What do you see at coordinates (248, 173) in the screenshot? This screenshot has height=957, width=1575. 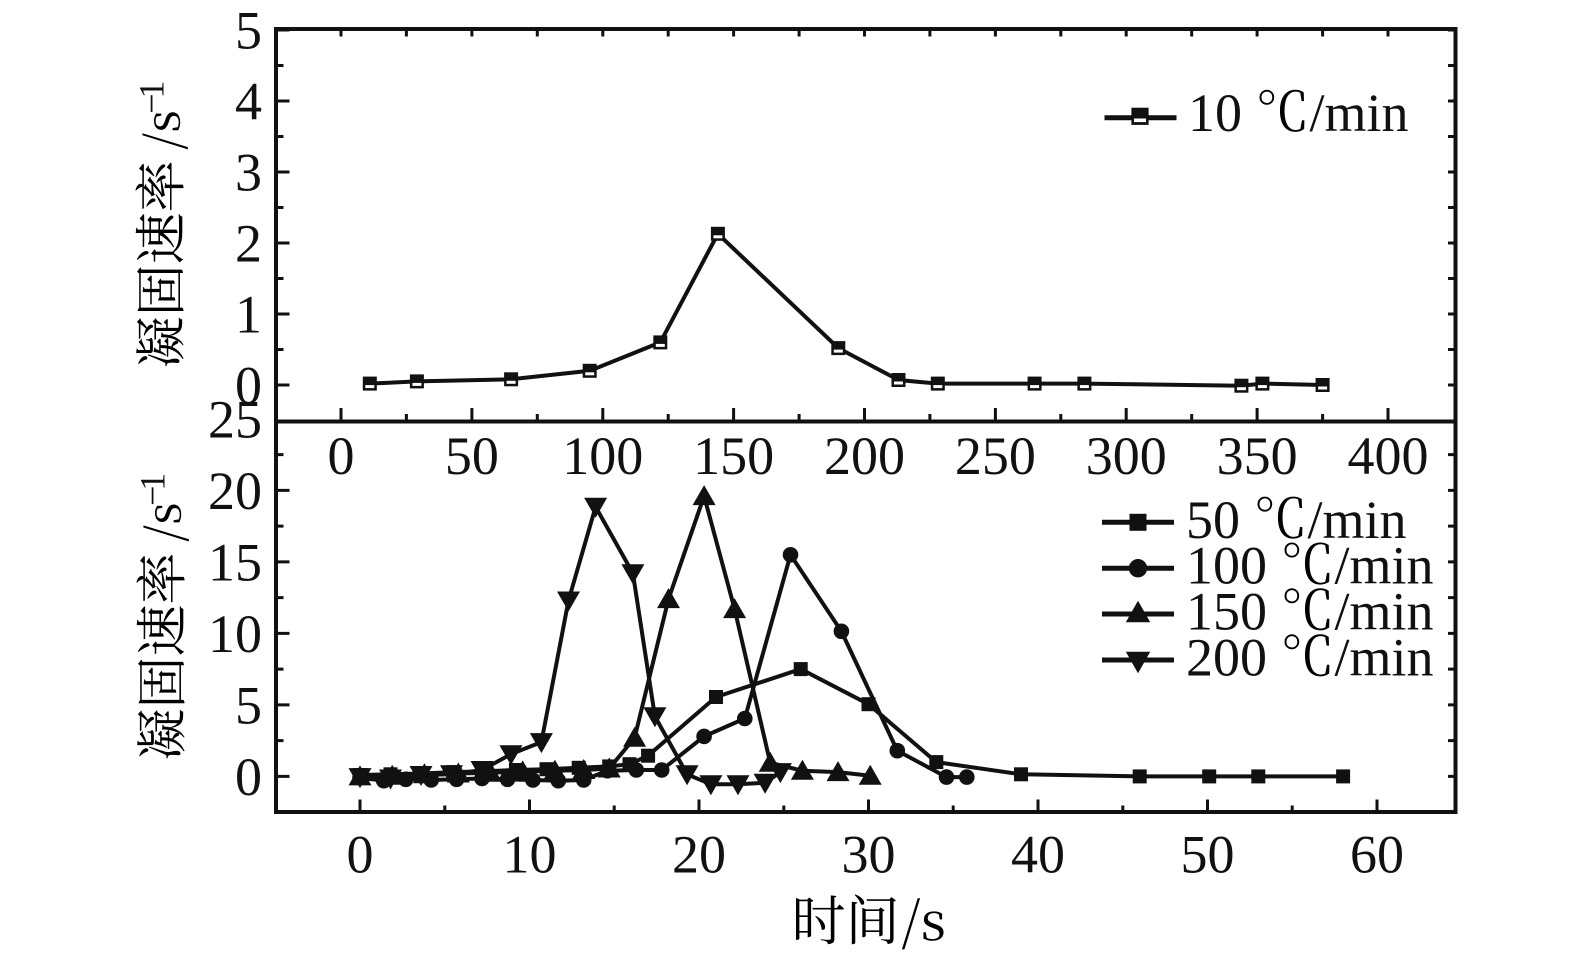 I see `svg-text: 3` at bounding box center [248, 173].